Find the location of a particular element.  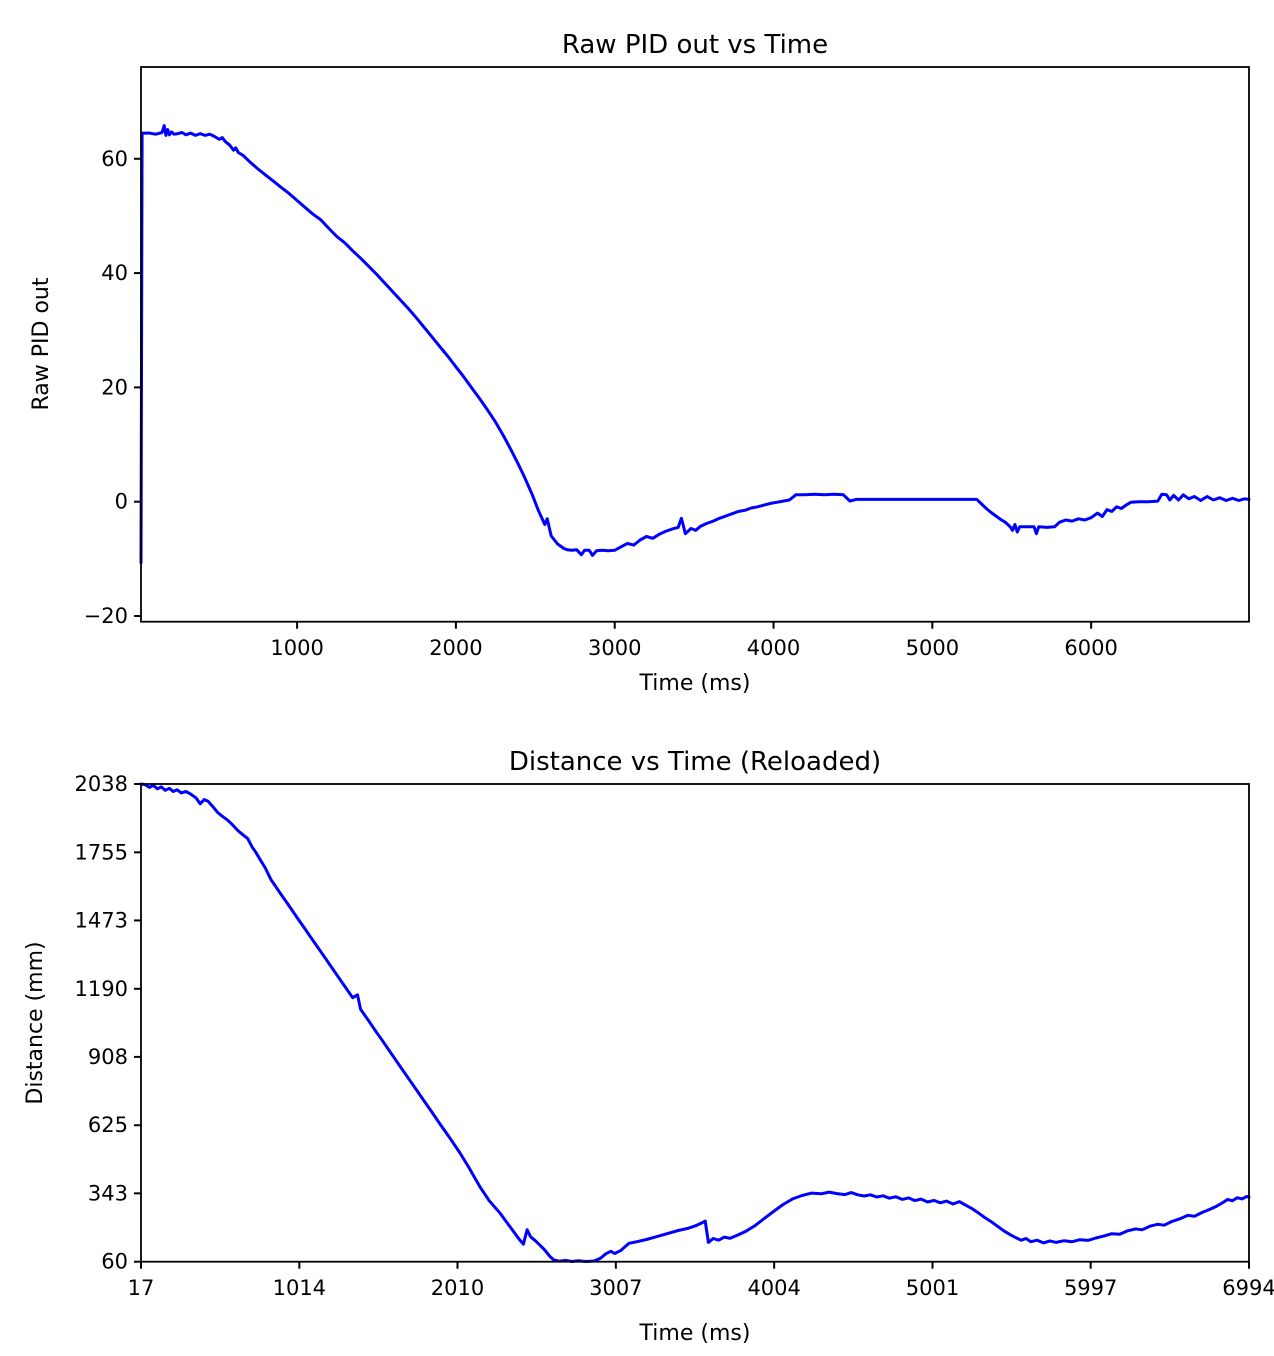

y-tick-label: 40 is located at coordinates (114, 273).